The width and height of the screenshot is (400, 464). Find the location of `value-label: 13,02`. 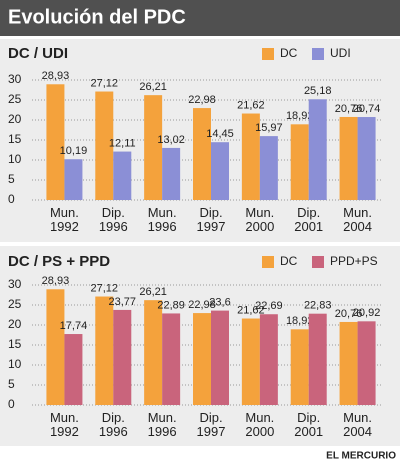

value-label: 13,02 is located at coordinates (171, 140).